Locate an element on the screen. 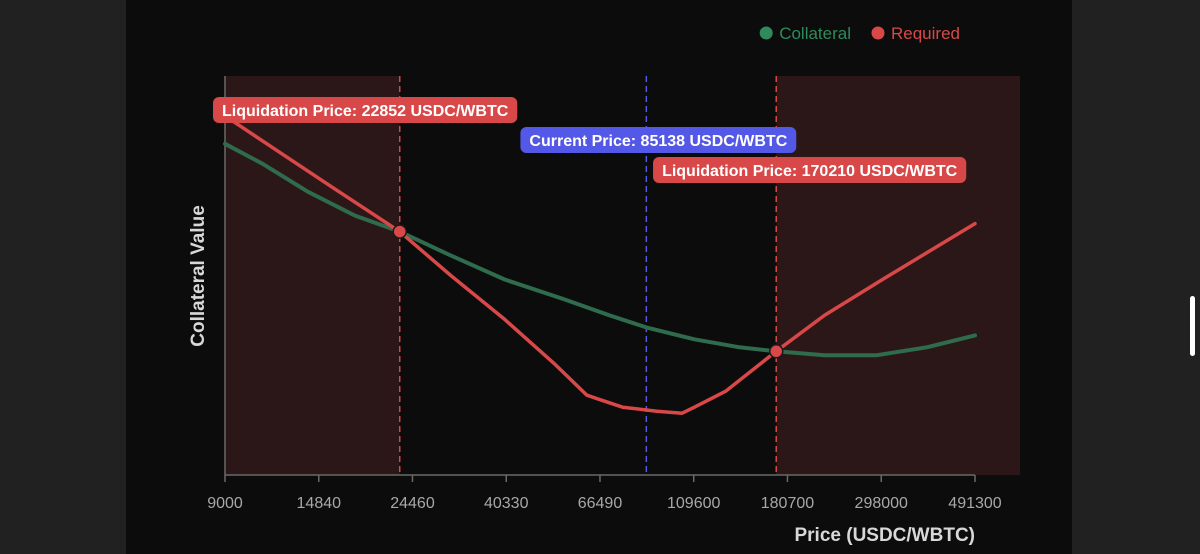  legend-item-required: Required is located at coordinates (915, 33).